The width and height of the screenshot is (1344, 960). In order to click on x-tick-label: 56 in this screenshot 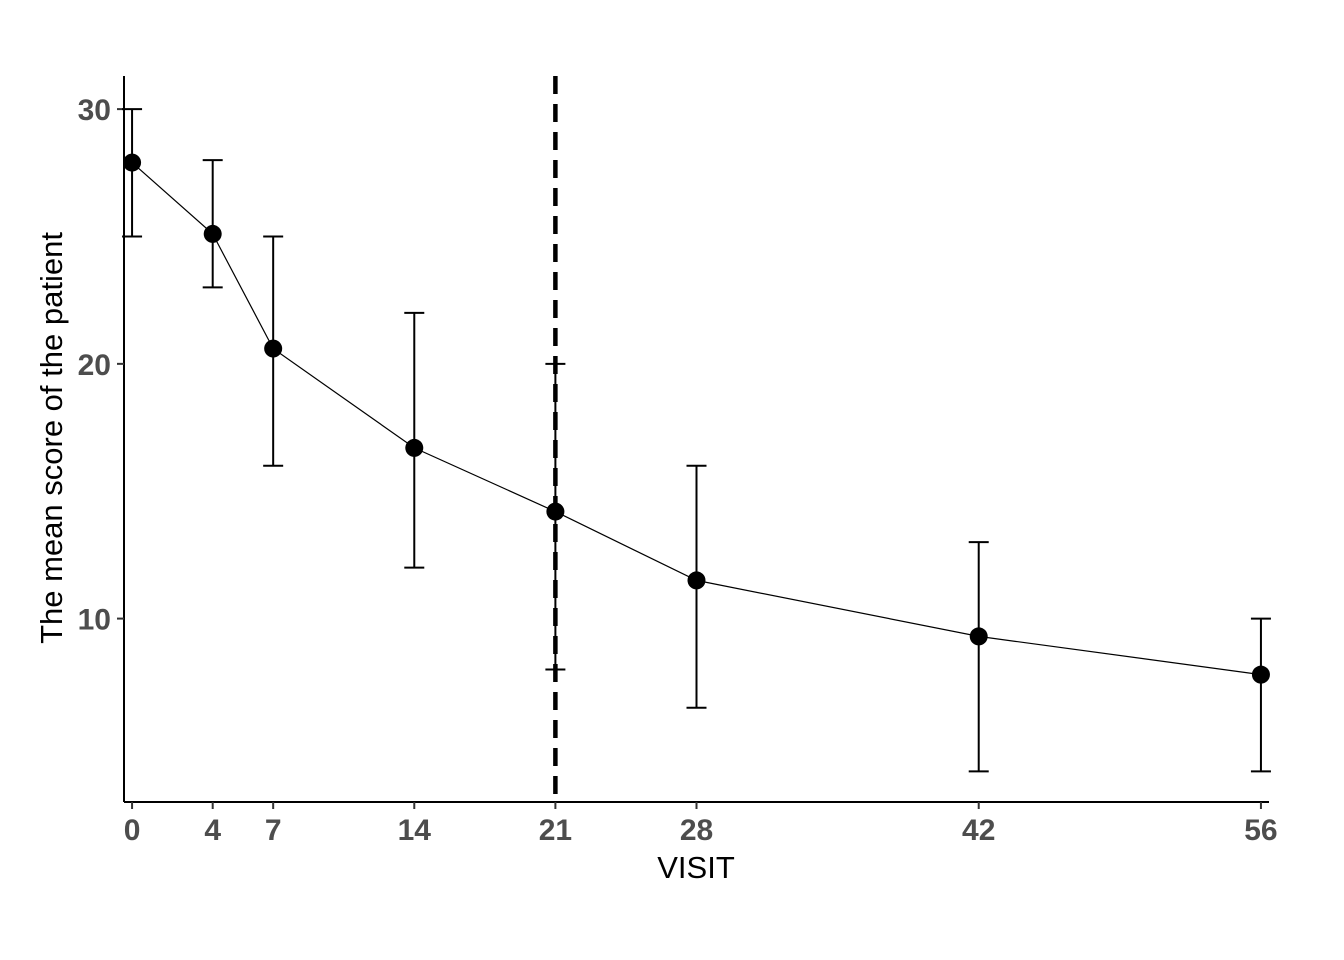, I will do `click(1260, 830)`.